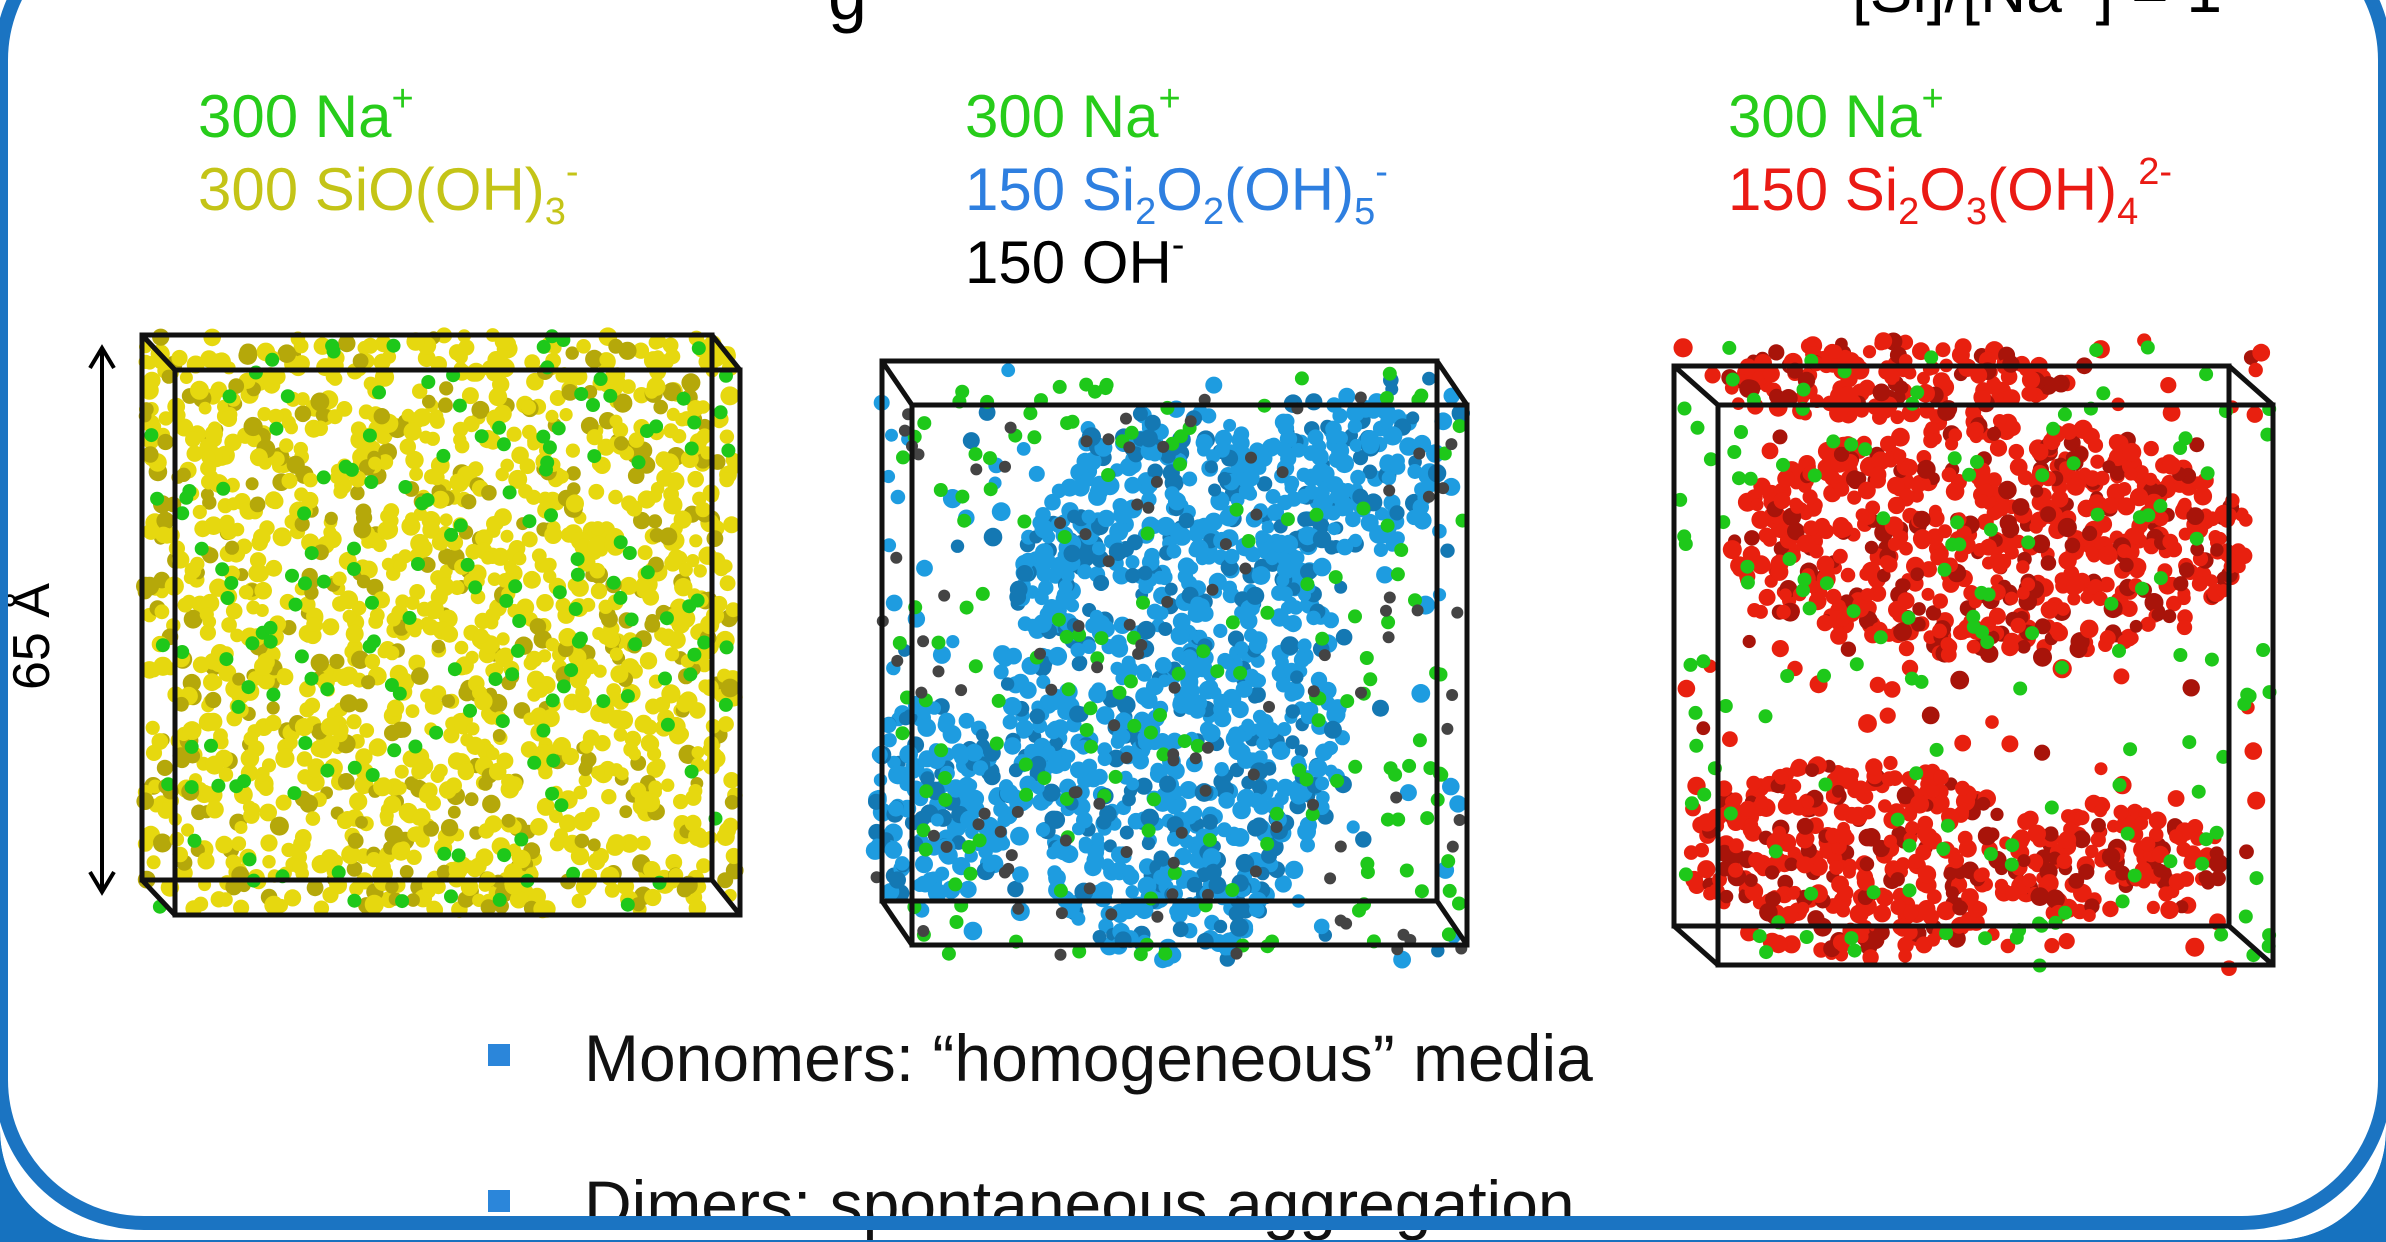 This screenshot has width=2386, height=1242. What do you see at coordinates (32, 636) in the screenshot?
I see `scale-bar-label: 65 Å` at bounding box center [32, 636].